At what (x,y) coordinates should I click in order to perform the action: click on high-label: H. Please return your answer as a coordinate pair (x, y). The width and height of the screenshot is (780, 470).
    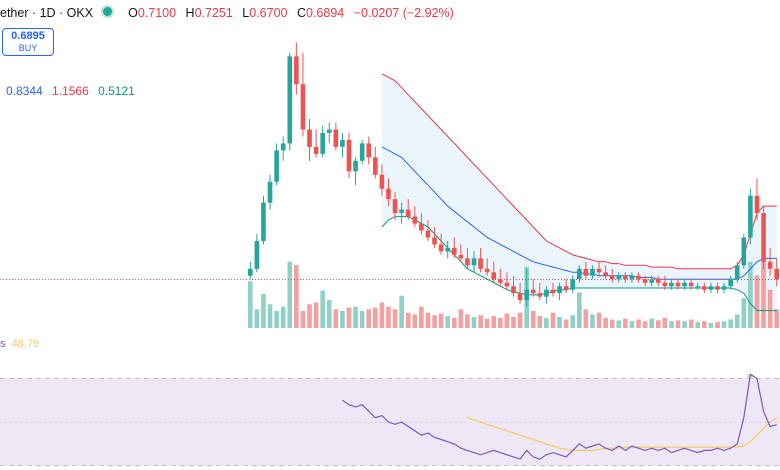
    Looking at the image, I should click on (190, 13).